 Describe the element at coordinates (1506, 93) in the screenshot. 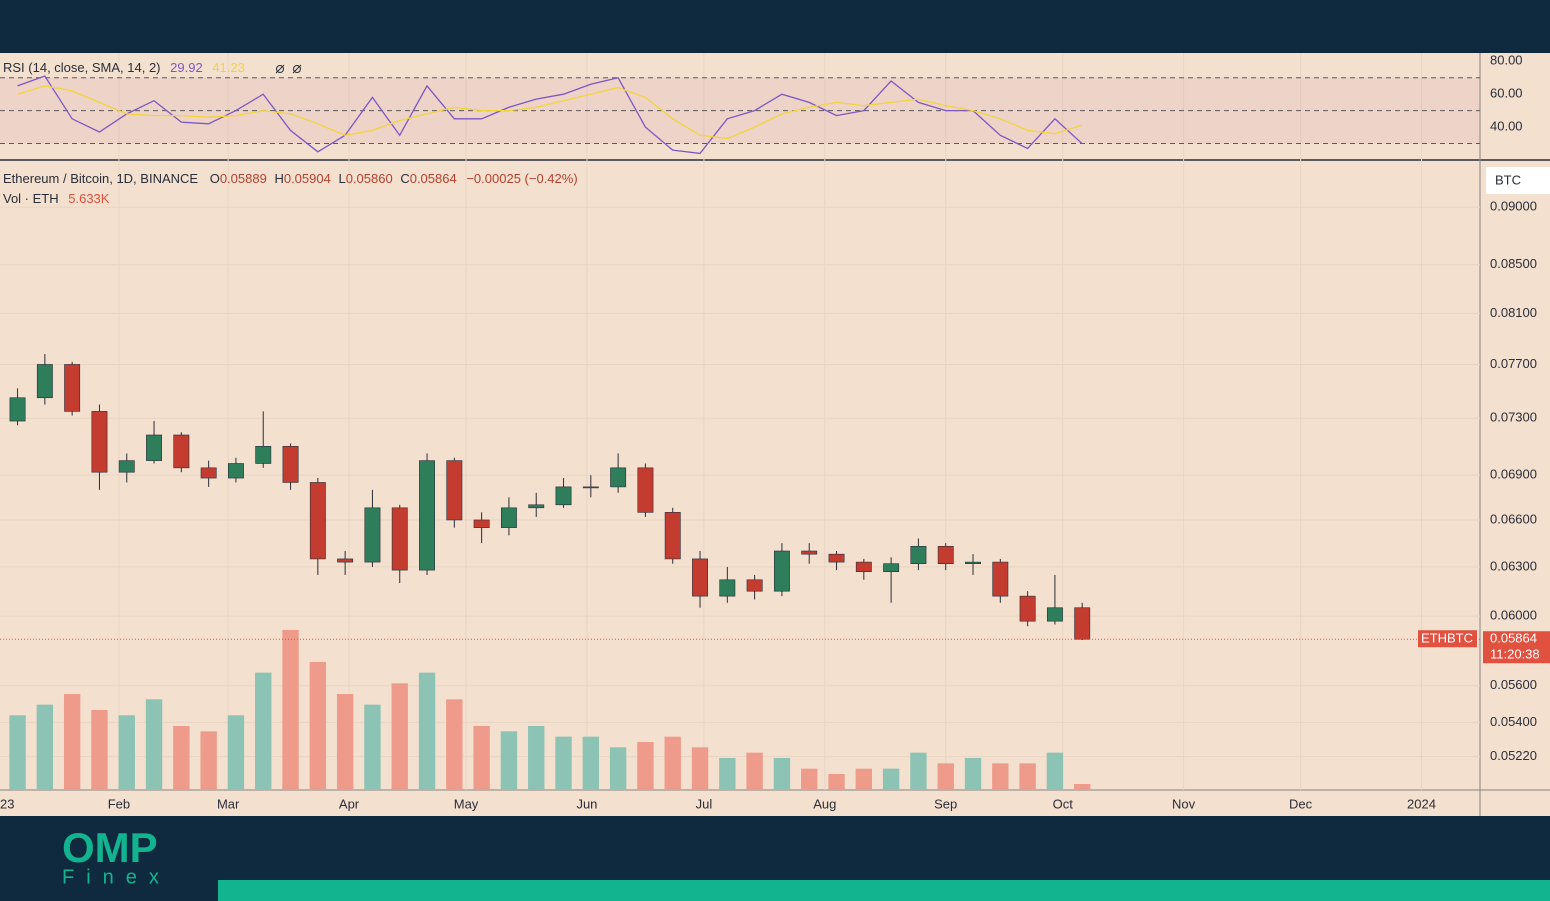

I see `y-tick-label: 60.00` at that location.